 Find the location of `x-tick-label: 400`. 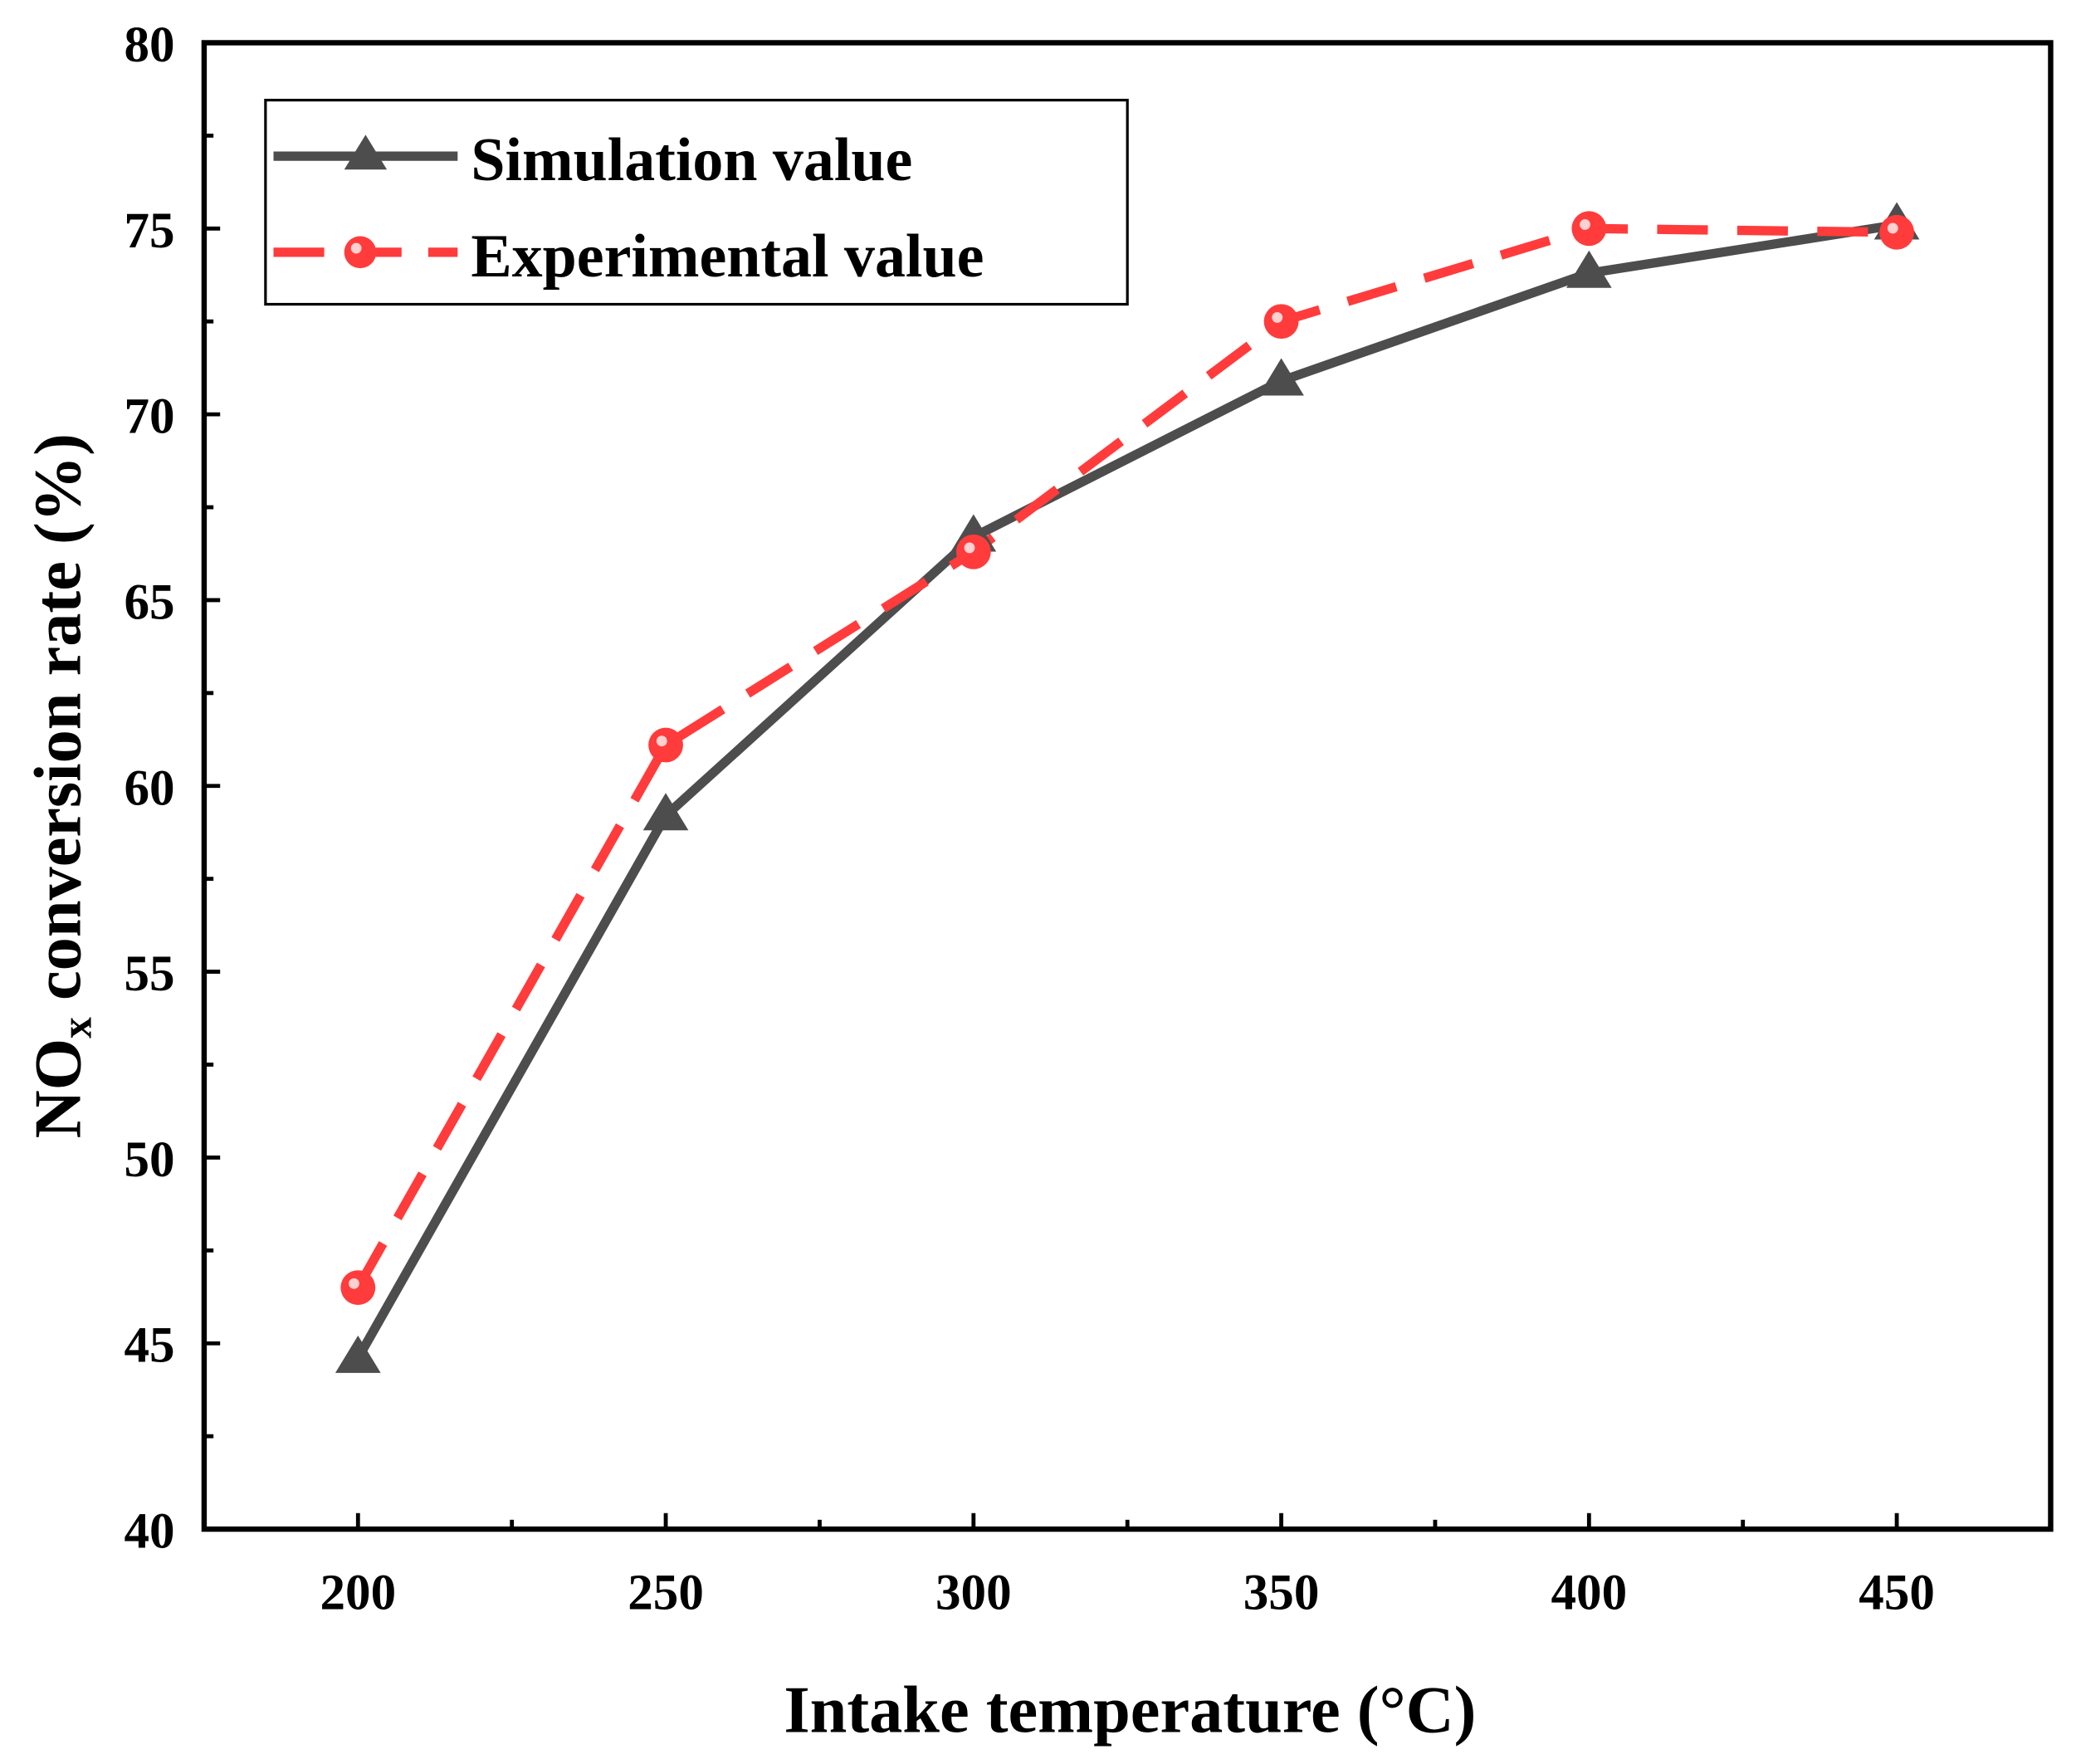

x-tick-label: 400 is located at coordinates (1589, 1592).